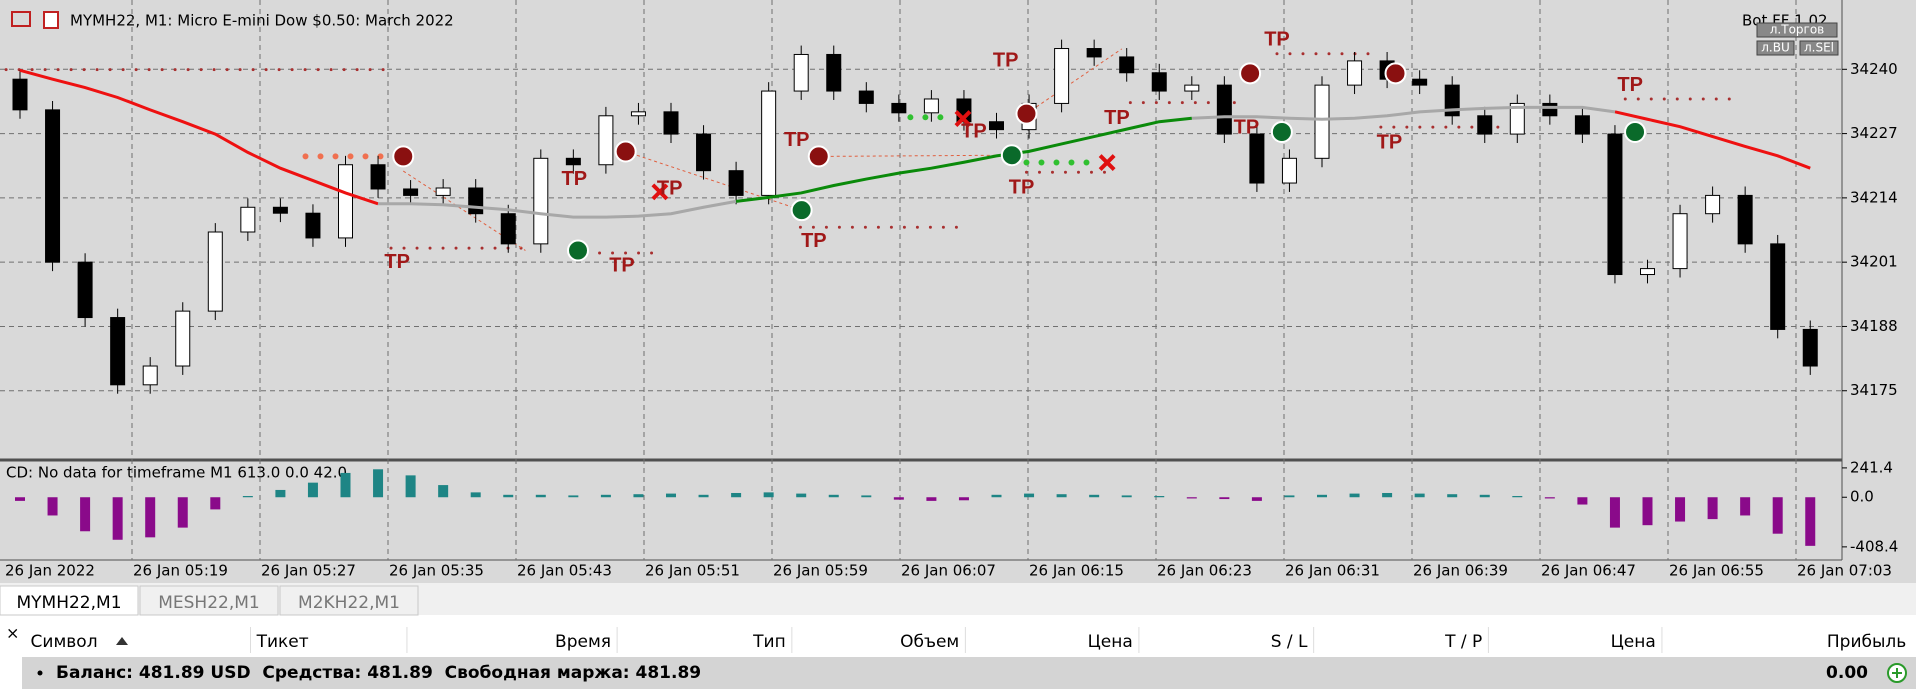 Image resolution: width=1916 pixels, height=695 pixels. What do you see at coordinates (282, 642) in the screenshot?
I see `column-header: Тикет` at bounding box center [282, 642].